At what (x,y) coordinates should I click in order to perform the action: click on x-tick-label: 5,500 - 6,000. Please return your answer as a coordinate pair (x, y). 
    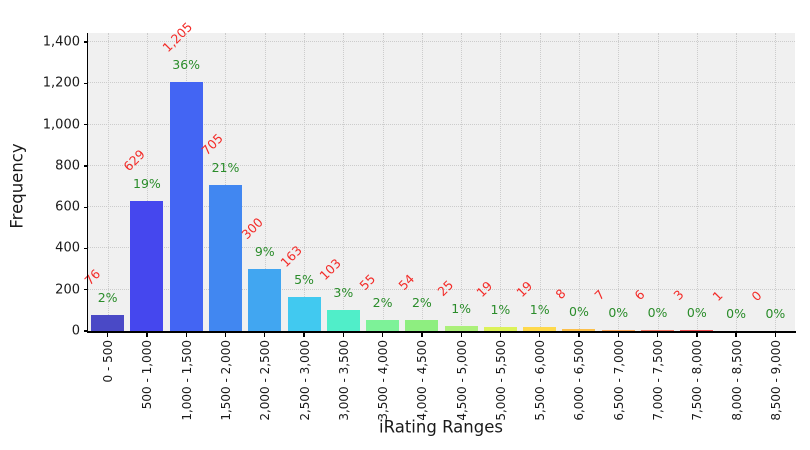
    Looking at the image, I should click on (540, 380).